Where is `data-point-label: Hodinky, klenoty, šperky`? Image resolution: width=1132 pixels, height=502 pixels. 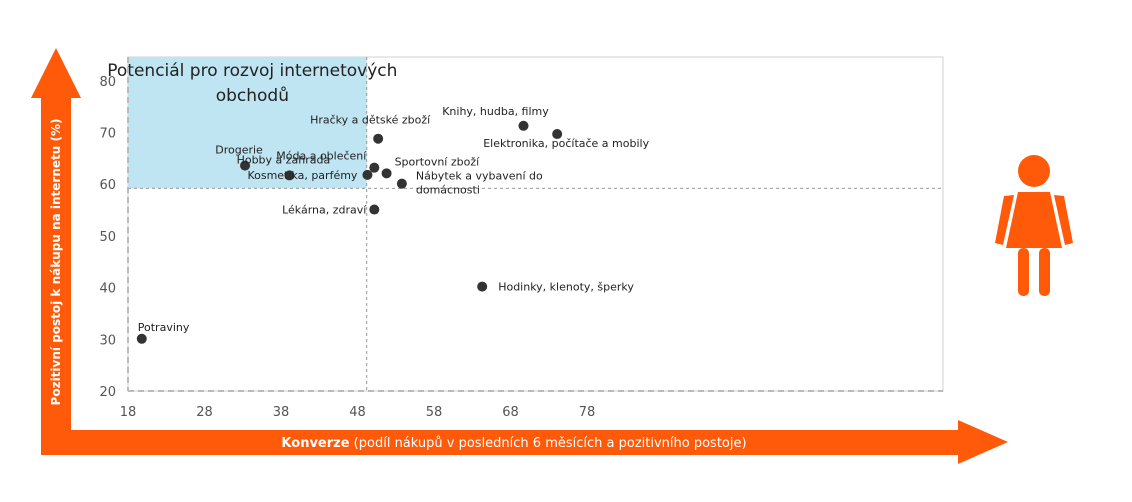
data-point-label: Hodinky, klenoty, šperky is located at coordinates (566, 287).